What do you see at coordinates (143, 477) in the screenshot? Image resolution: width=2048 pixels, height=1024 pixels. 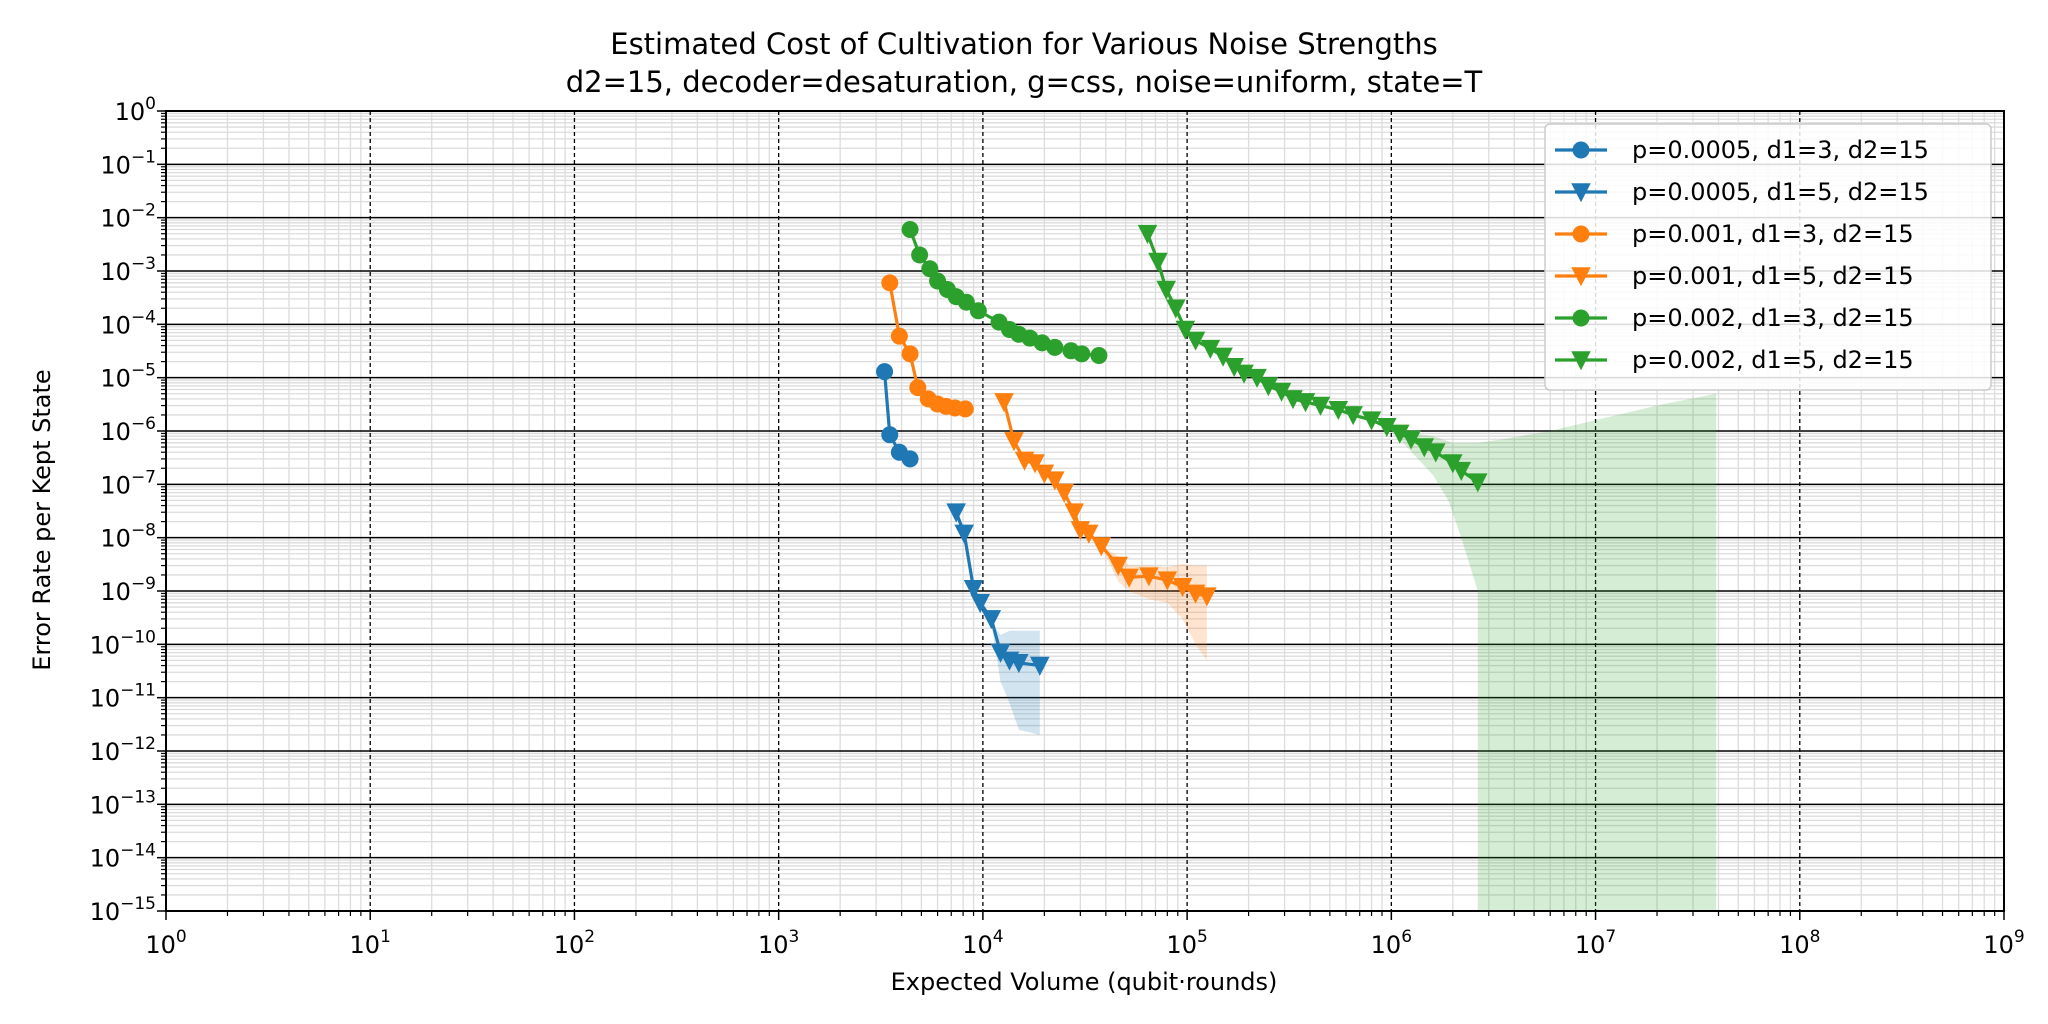 I see `y-tick-label-exponent: −7` at bounding box center [143, 477].